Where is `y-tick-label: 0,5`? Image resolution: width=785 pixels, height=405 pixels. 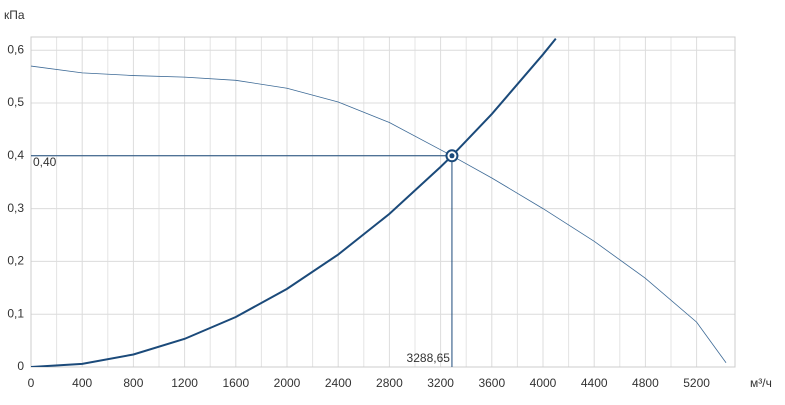
y-tick-label: 0,5 is located at coordinates (15, 102).